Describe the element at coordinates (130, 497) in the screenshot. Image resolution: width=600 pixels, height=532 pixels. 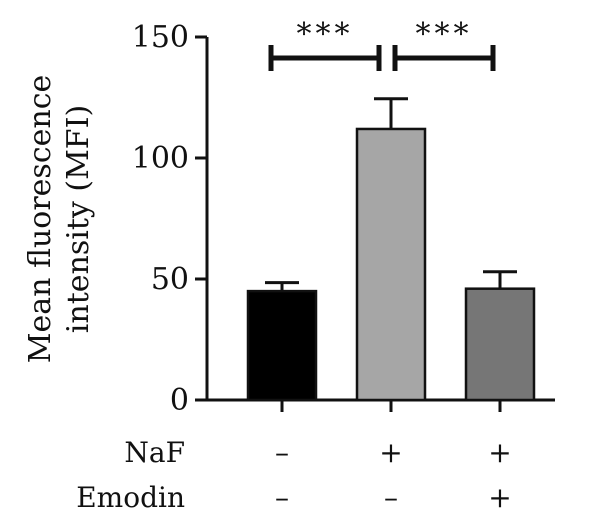
I see `condition-label: Emodin` at that location.